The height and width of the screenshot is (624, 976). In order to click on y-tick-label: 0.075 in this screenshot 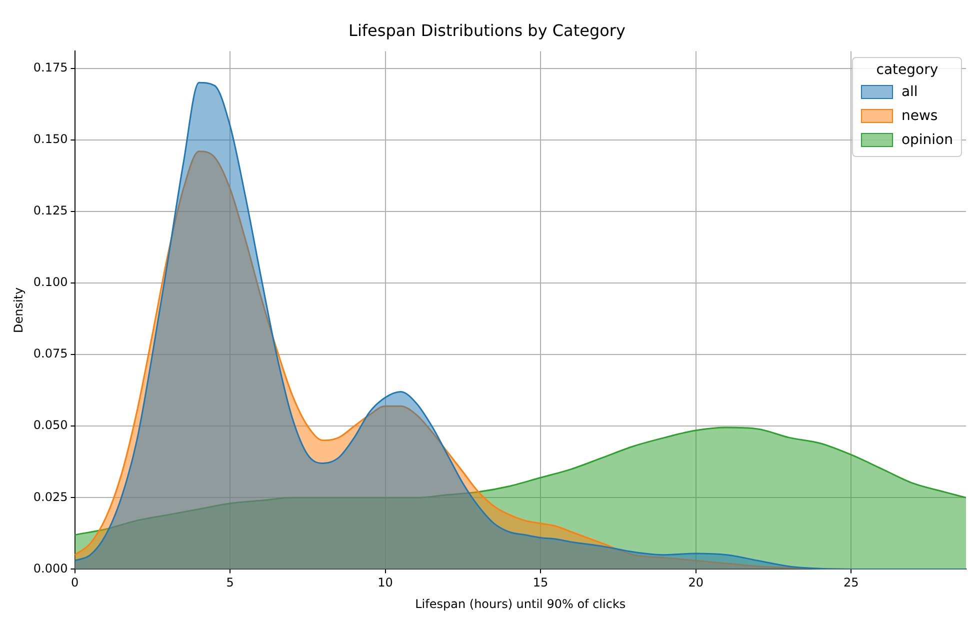, I will do `click(50, 353)`.